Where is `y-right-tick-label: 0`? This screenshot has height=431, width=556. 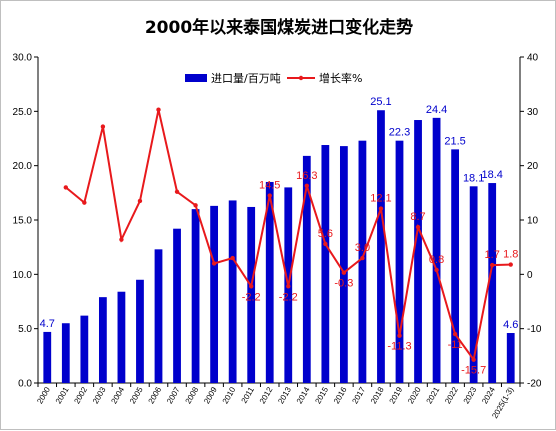 y-right-tick-label: 0 is located at coordinates (530, 275).